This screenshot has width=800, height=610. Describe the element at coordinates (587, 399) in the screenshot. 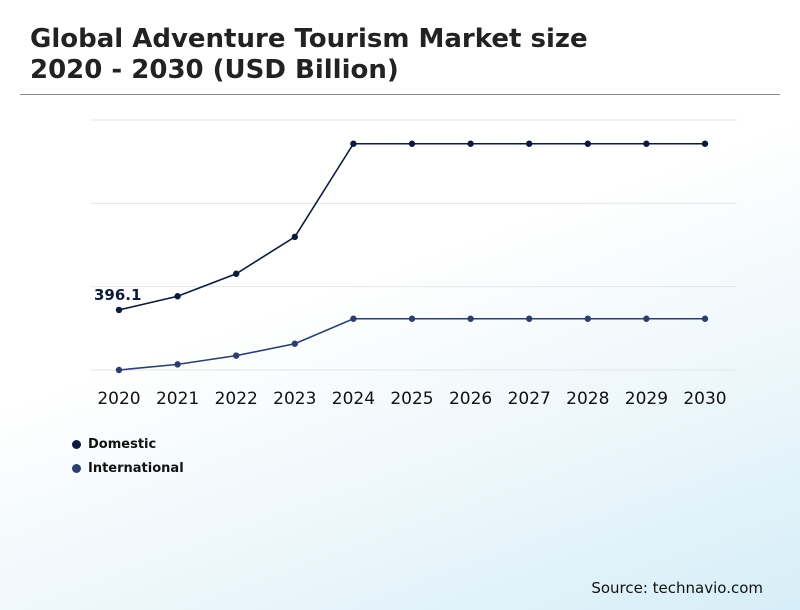

I see `x-tick-label-2028: 2028` at that location.